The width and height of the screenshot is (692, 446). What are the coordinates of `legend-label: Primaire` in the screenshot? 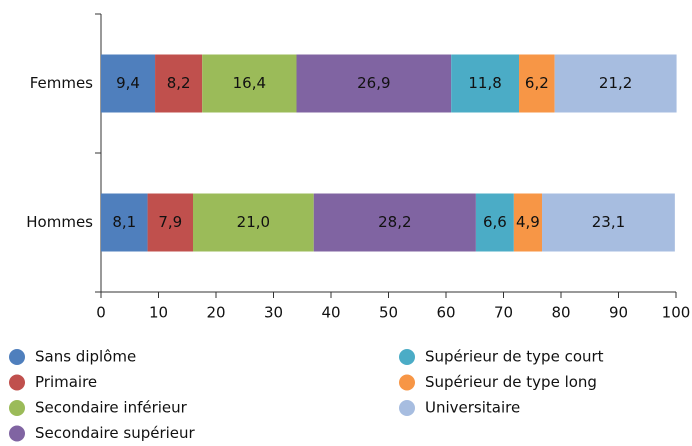 It's located at (66, 382).